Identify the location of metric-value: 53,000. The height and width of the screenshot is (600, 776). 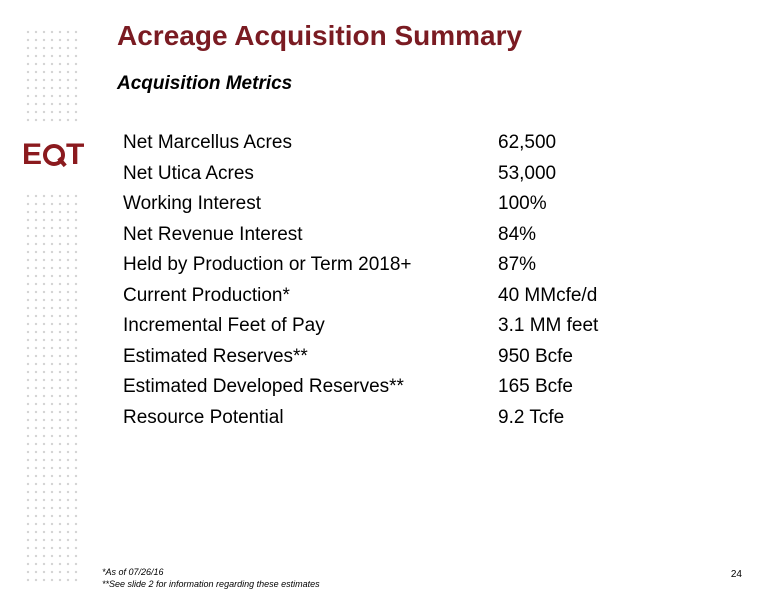
(527, 173).